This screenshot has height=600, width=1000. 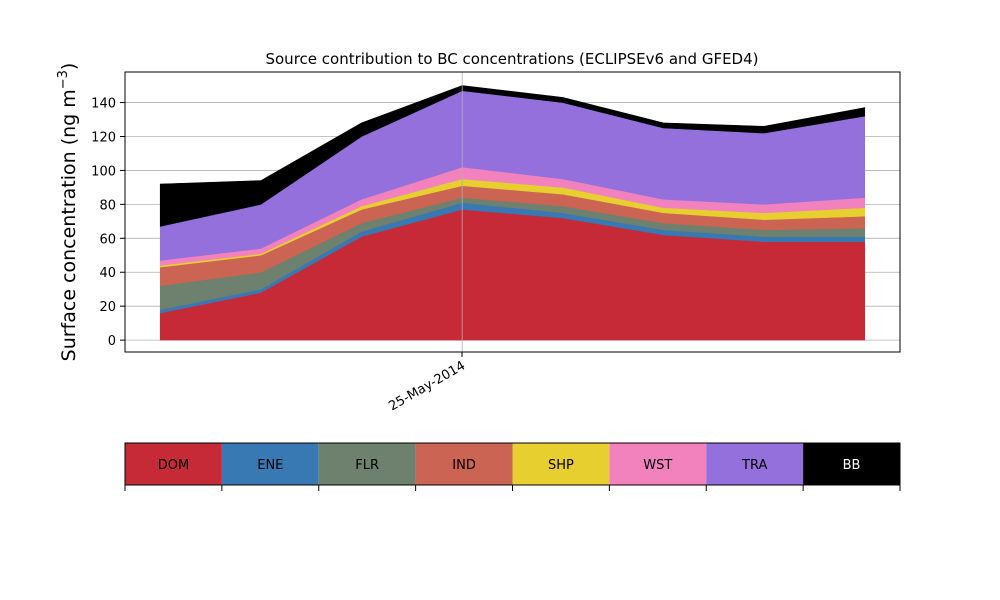 I want to click on legend-label-ene: ENE, so click(x=270, y=465).